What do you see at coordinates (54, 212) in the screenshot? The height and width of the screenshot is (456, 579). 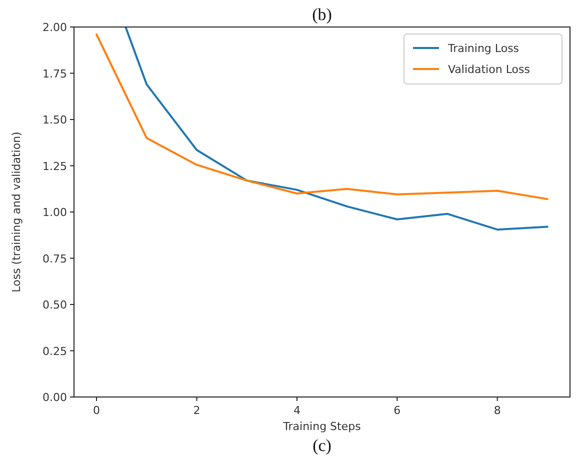 I see `y-tick-label: 1.00` at bounding box center [54, 212].